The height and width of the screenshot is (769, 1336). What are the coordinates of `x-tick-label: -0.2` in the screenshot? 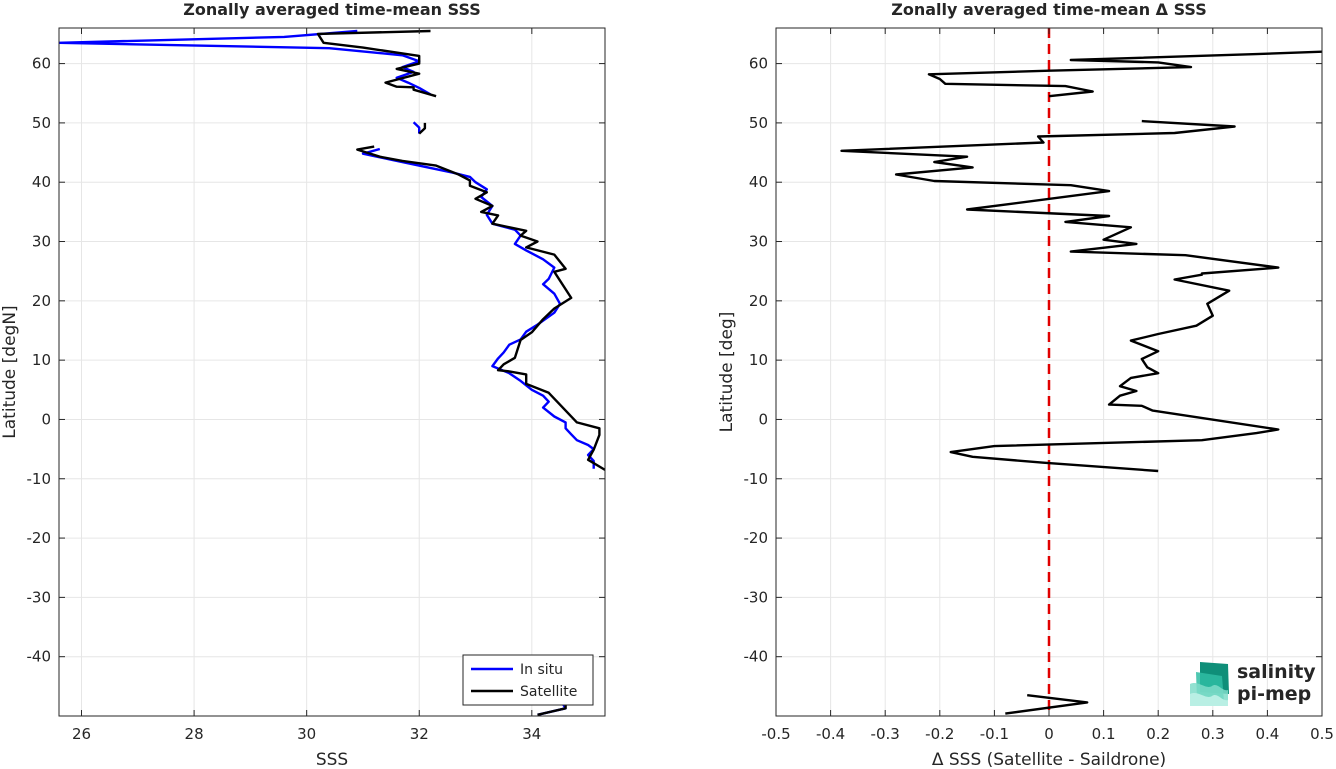 It's located at (939, 734).